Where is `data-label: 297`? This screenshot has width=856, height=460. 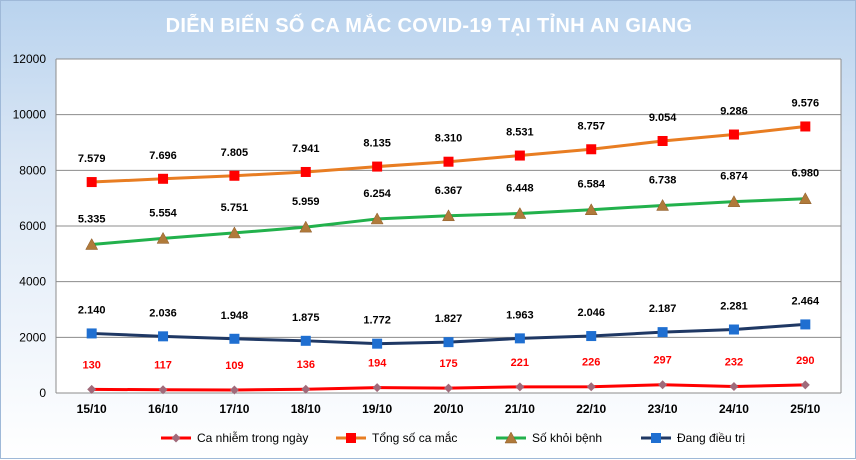
data-label: 297 is located at coordinates (662, 361).